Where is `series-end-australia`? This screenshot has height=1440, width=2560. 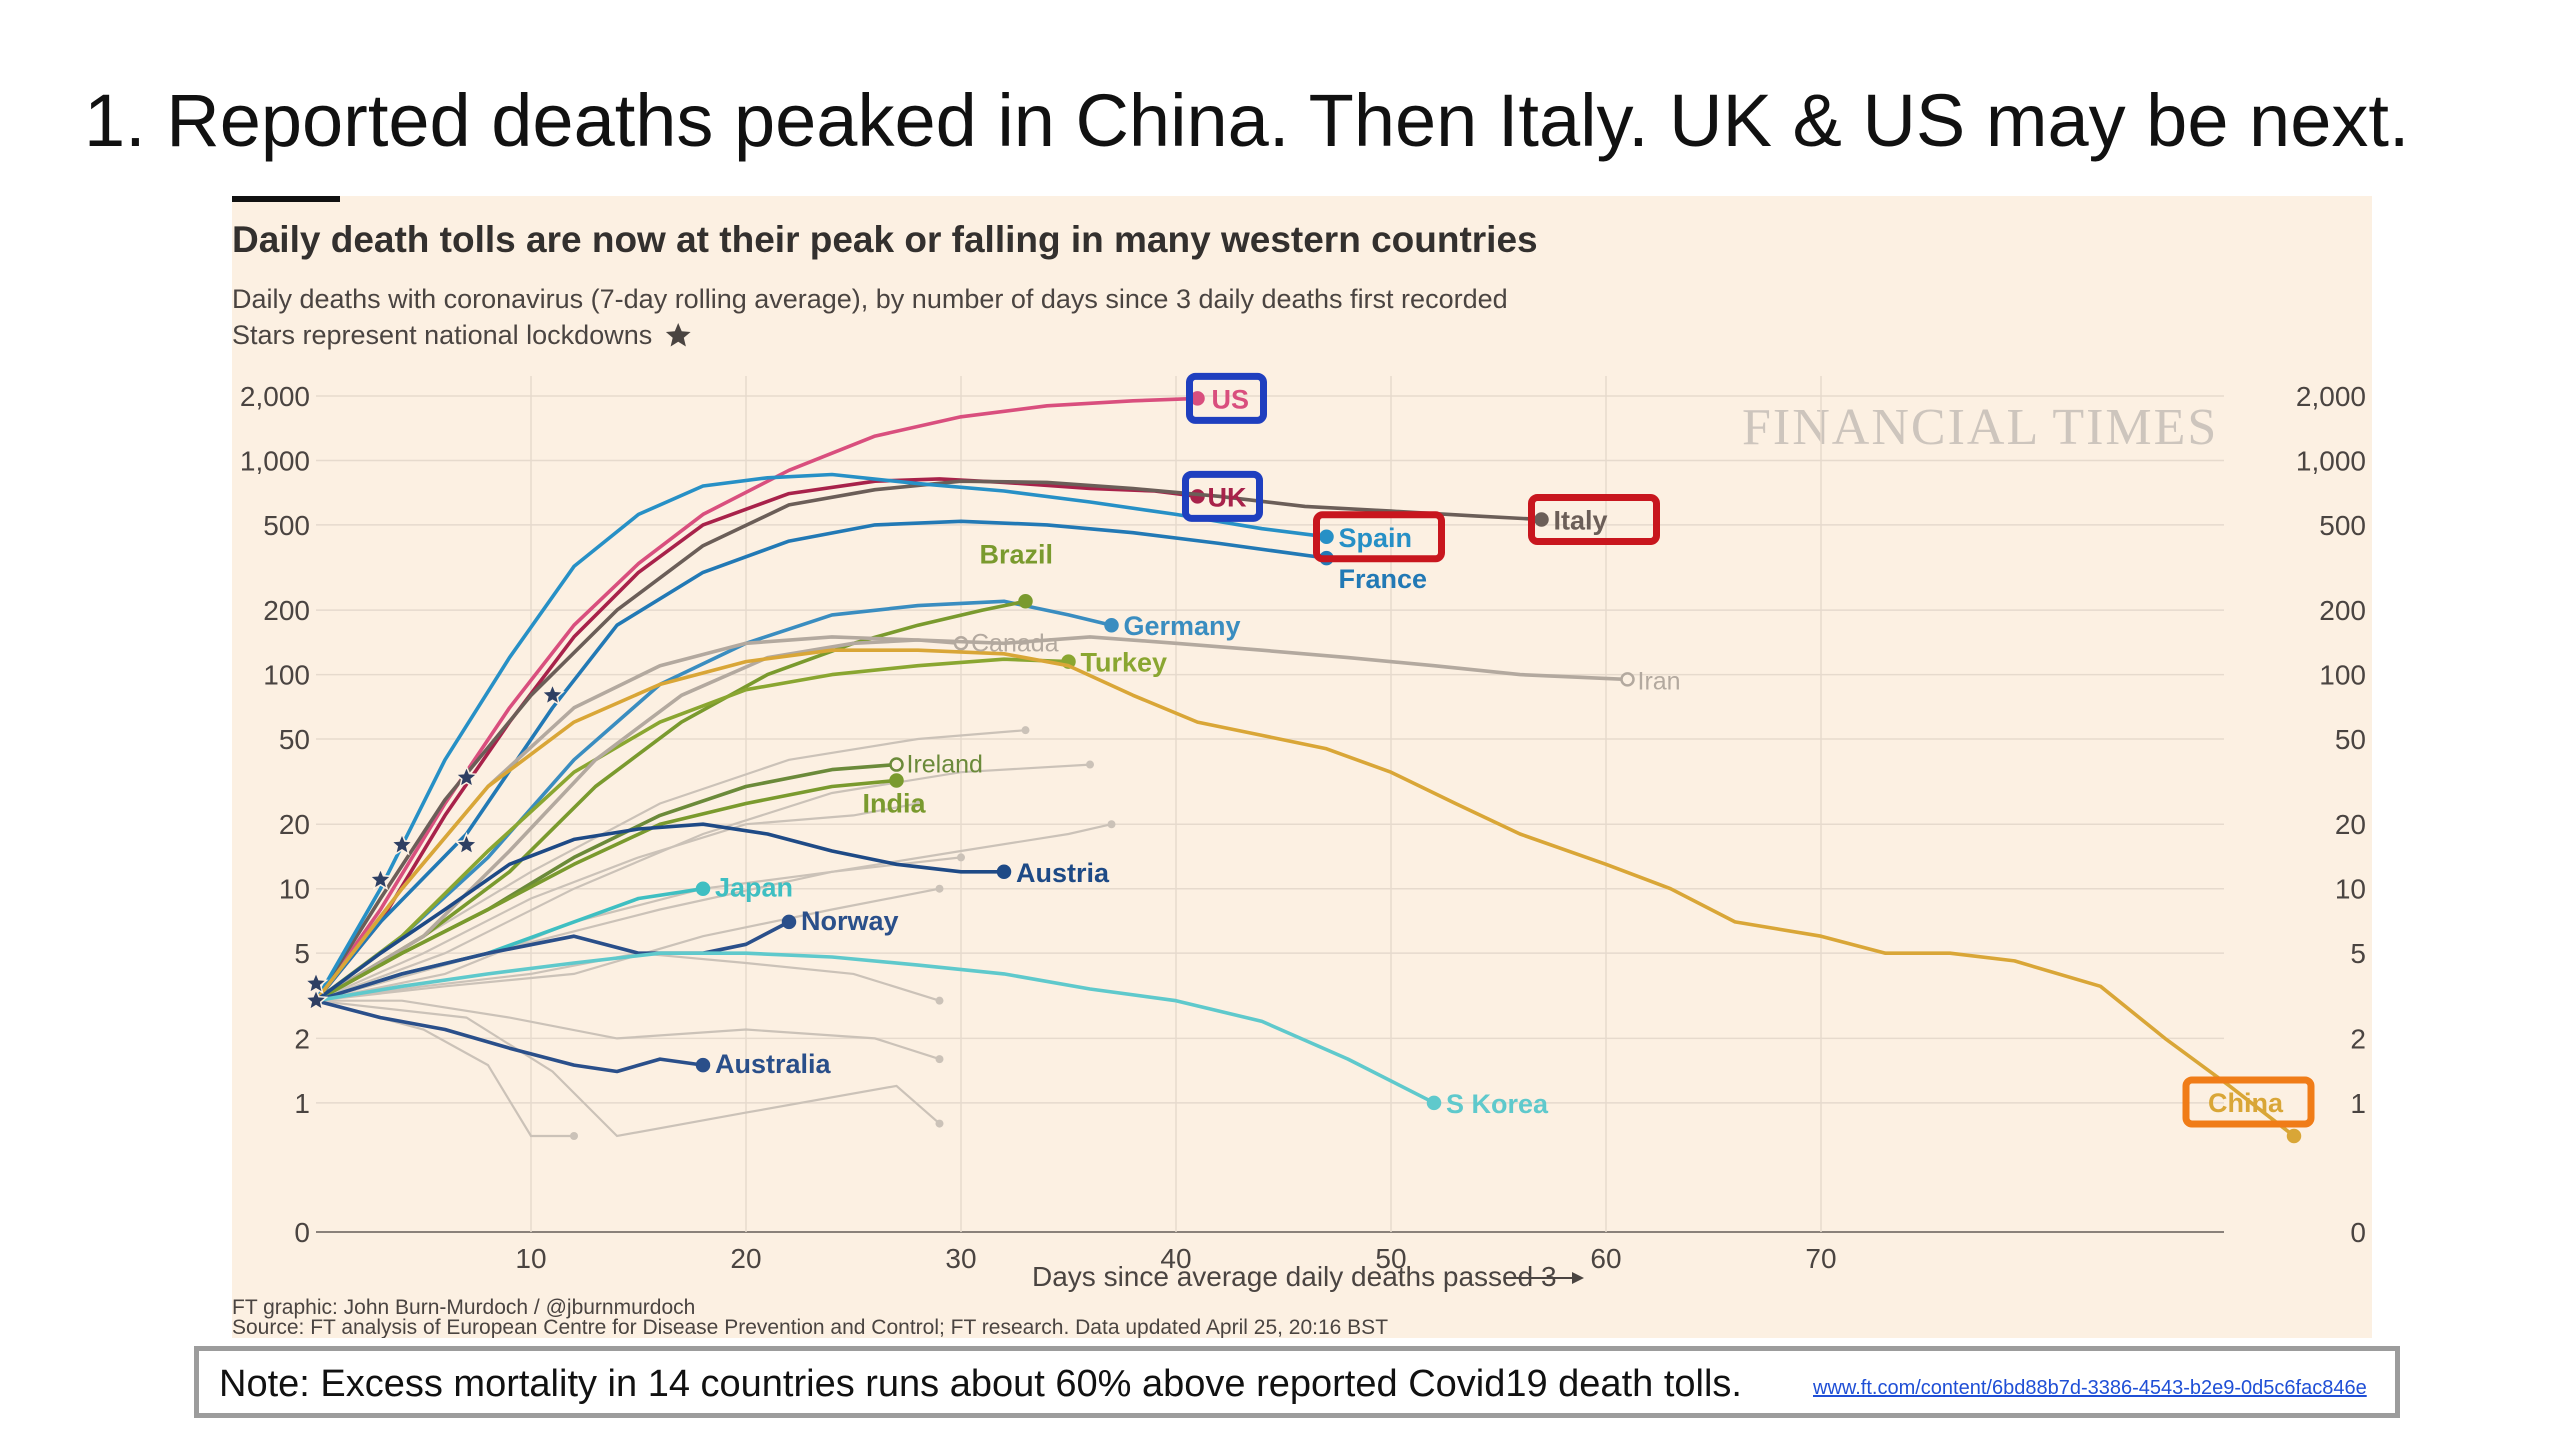 series-end-australia is located at coordinates (703, 1065).